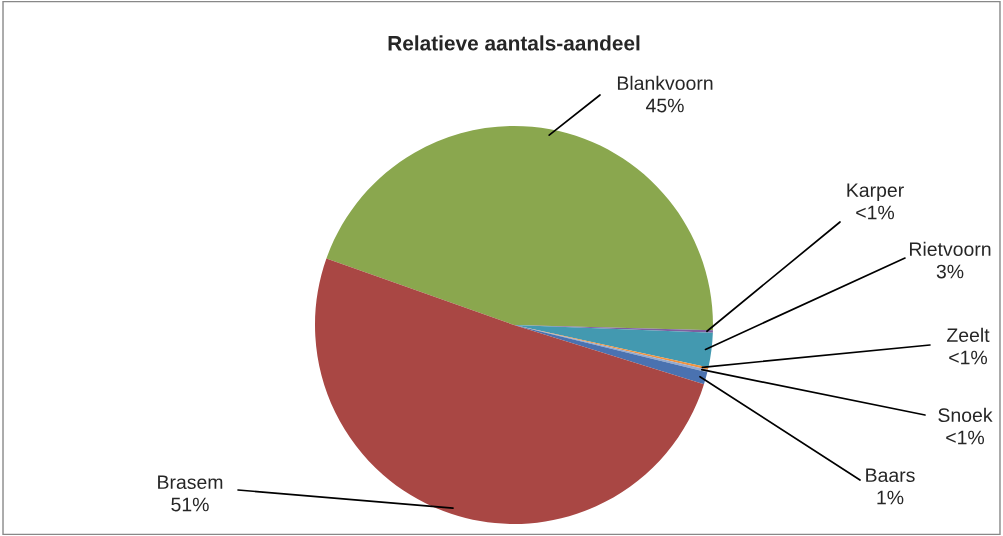  I want to click on slice-label: Zeelt, so click(968, 335).